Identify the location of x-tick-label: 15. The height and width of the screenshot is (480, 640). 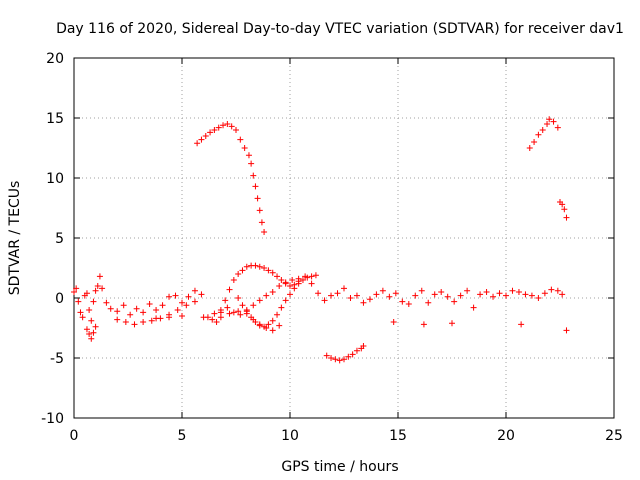
(398, 436).